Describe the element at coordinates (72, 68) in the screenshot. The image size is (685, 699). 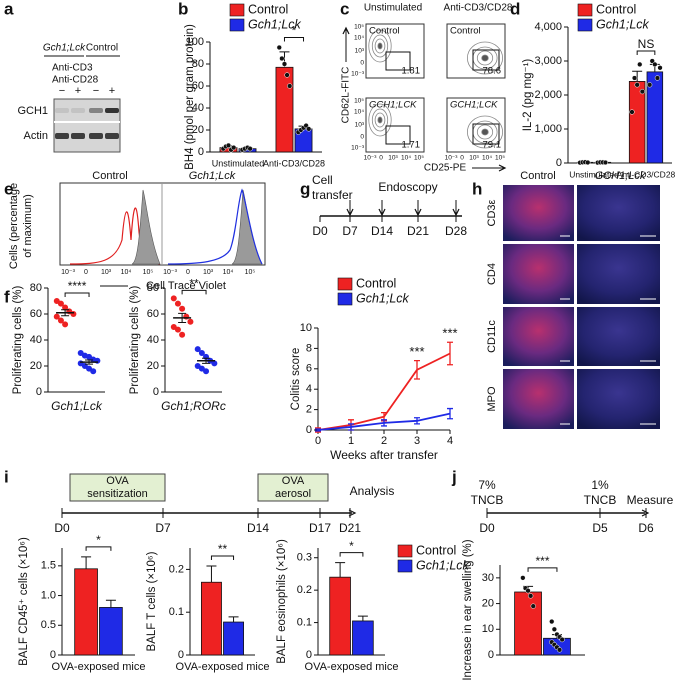
I see `row-label: Anti-CD3` at that location.